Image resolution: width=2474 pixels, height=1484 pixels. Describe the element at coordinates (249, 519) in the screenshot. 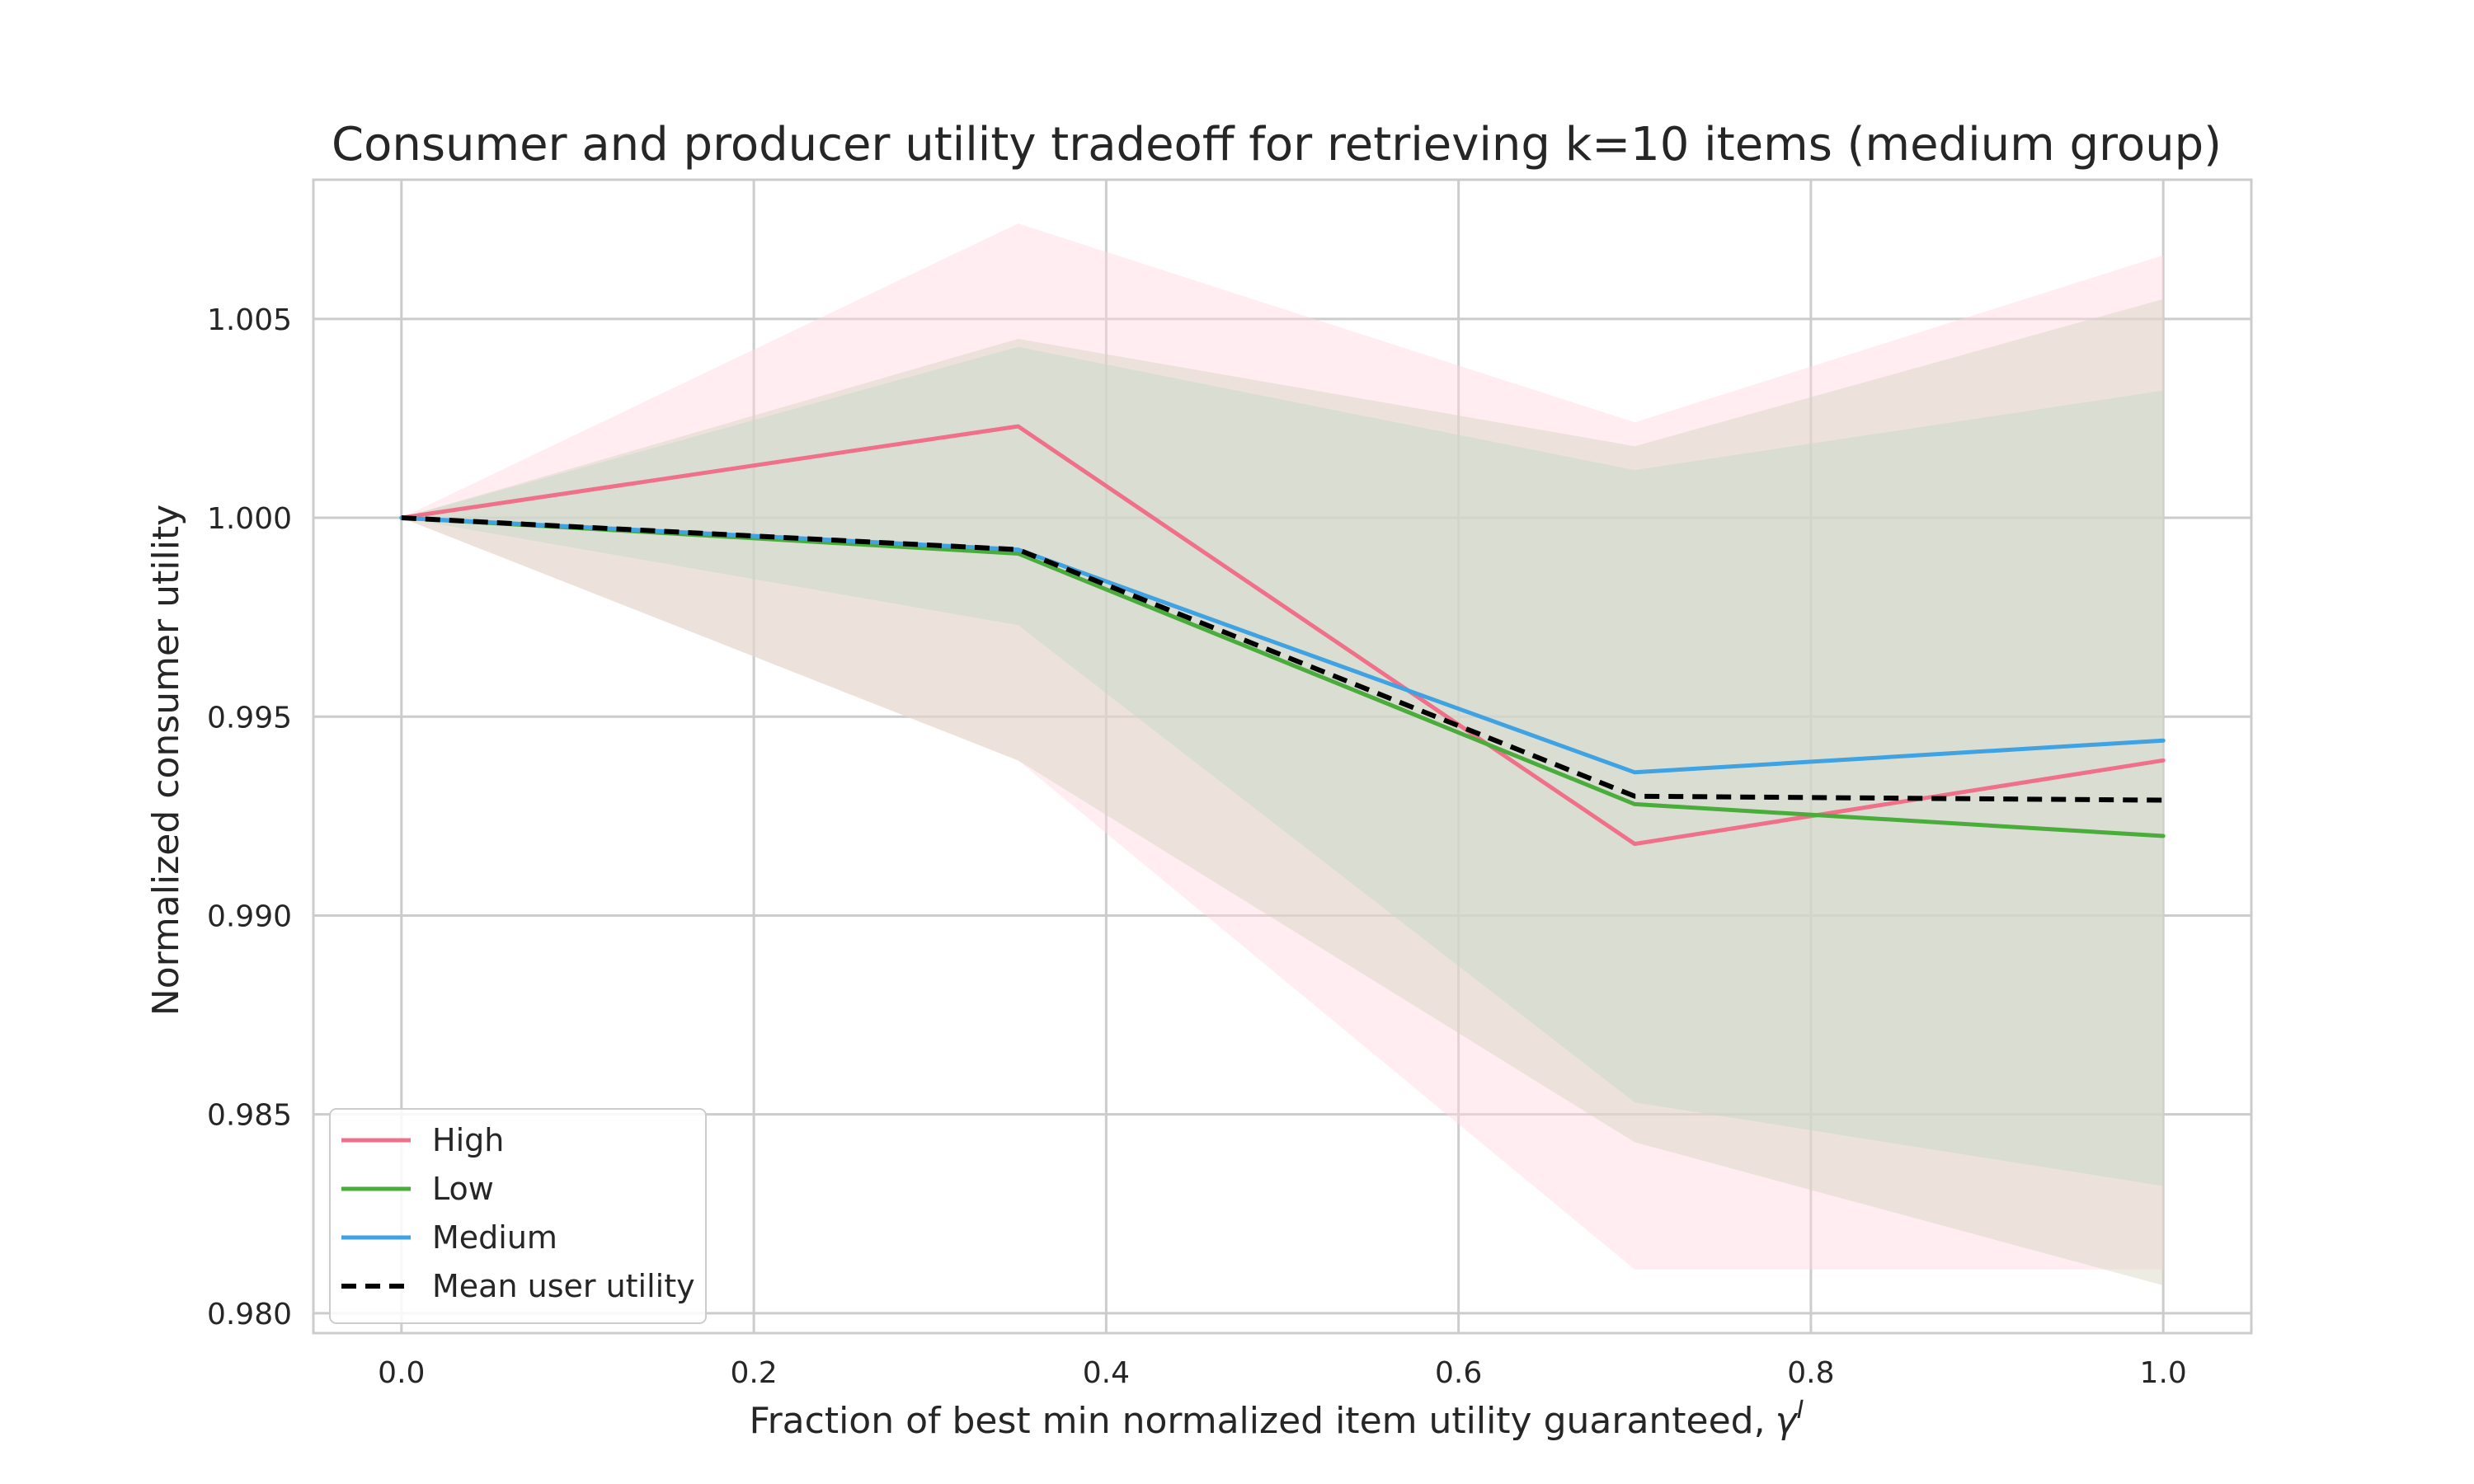

I see `y-tick-label: 1.000` at that location.